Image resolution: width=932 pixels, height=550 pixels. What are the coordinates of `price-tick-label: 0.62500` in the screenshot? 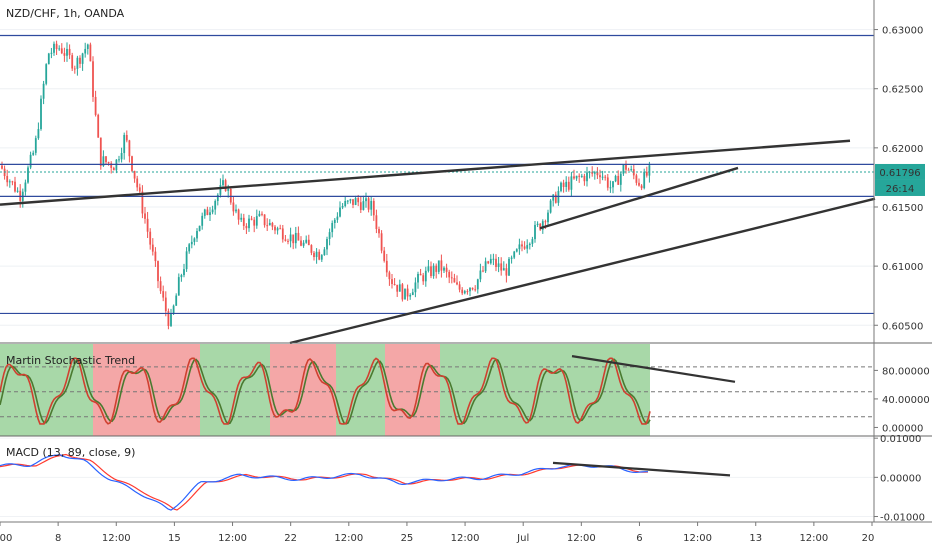 It's located at (902, 90).